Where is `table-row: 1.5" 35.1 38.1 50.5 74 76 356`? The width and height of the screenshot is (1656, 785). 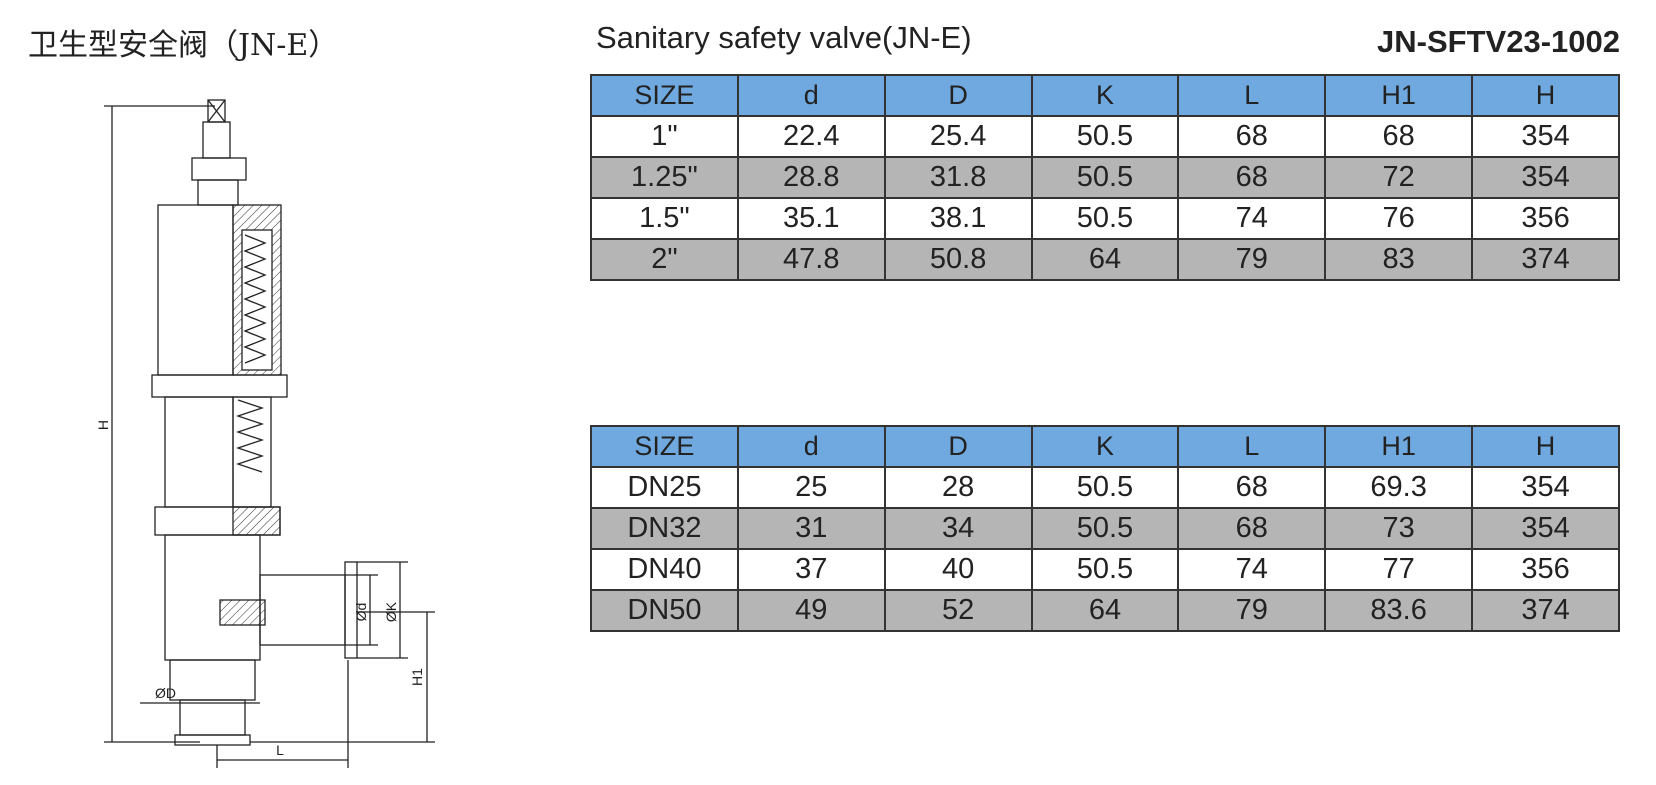 table-row: 1.5" 35.1 38.1 50.5 74 76 356 is located at coordinates (1105, 218).